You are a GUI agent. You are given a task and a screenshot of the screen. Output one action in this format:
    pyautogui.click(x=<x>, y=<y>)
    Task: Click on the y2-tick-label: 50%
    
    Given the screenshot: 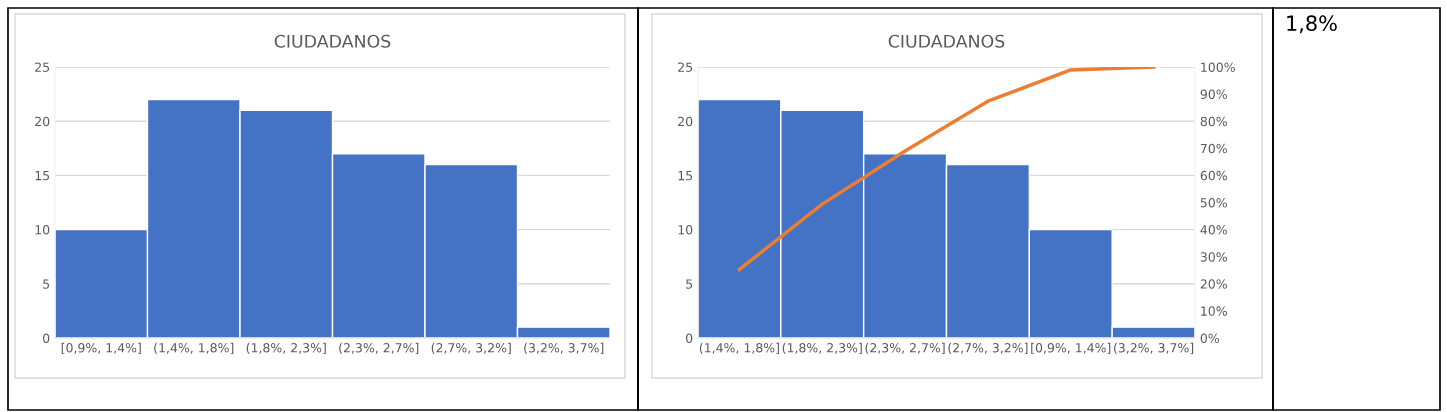 What is the action you would take?
    pyautogui.click(x=1213, y=202)
    